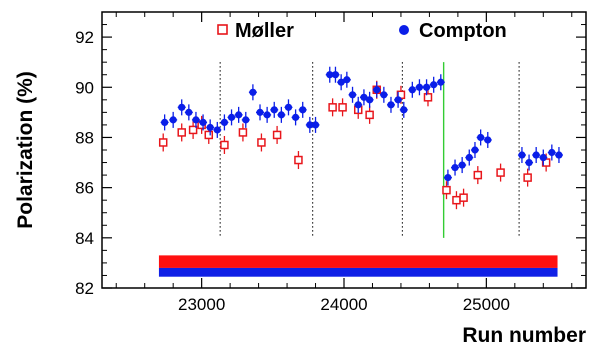 Image resolution: width=597 pixels, height=350 pixels. I want to click on polarization-bands, so click(358, 266).